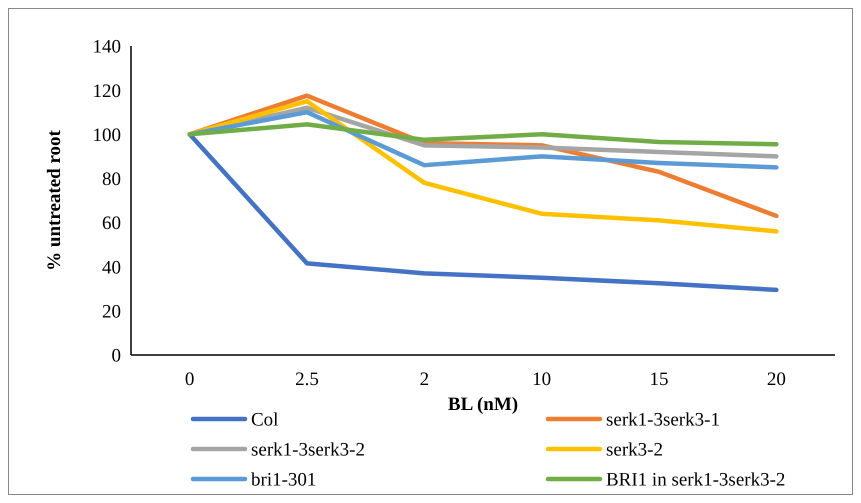 Image resolution: width=861 pixels, height=503 pixels. I want to click on y-axis-title: % untreated root, so click(54, 200).